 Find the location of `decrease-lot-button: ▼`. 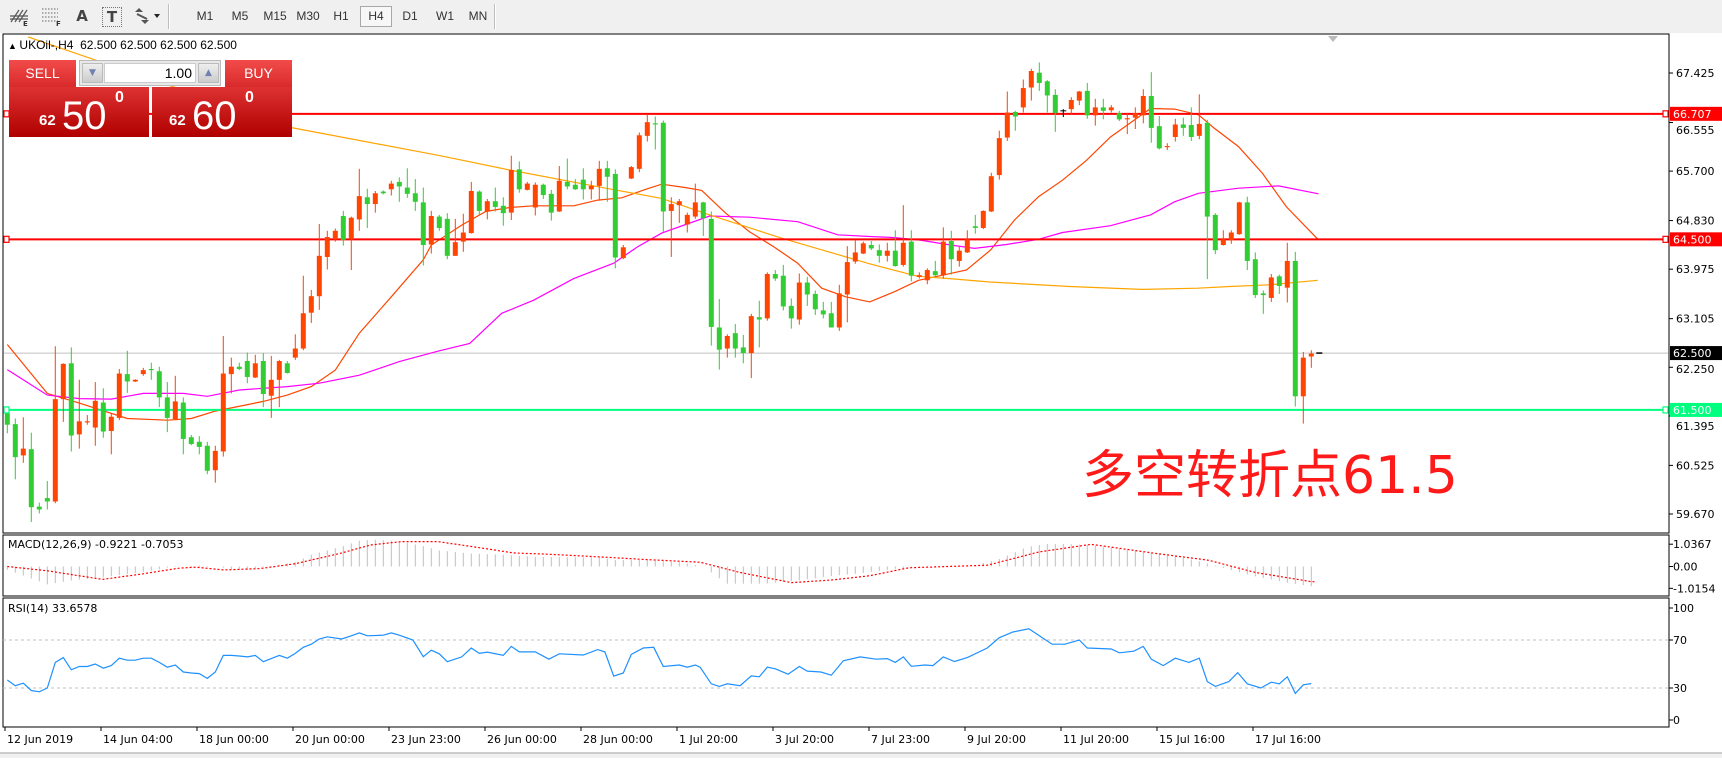

decrease-lot-button: ▼ is located at coordinates (92, 73).